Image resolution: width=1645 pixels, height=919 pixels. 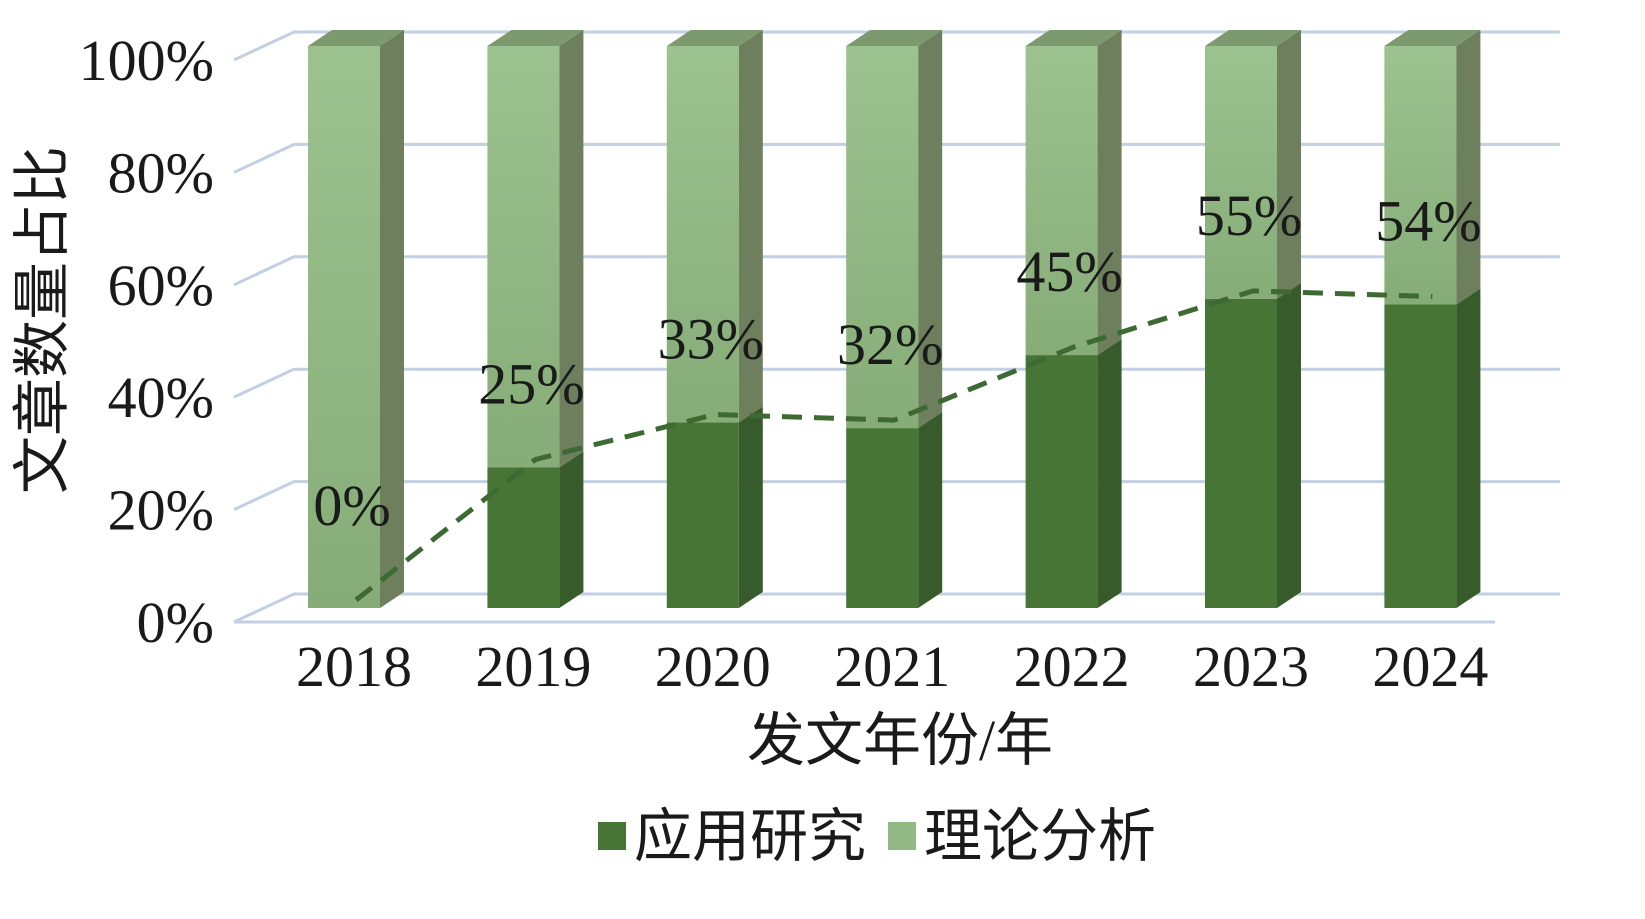 I want to click on bar-theory-top-2023, so click(x=1253, y=38).